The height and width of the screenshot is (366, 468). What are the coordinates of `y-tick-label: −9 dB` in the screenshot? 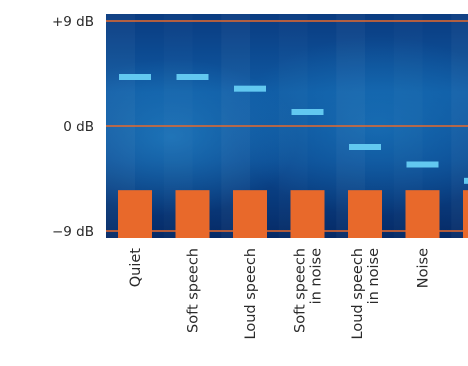 It's located at (73, 232).